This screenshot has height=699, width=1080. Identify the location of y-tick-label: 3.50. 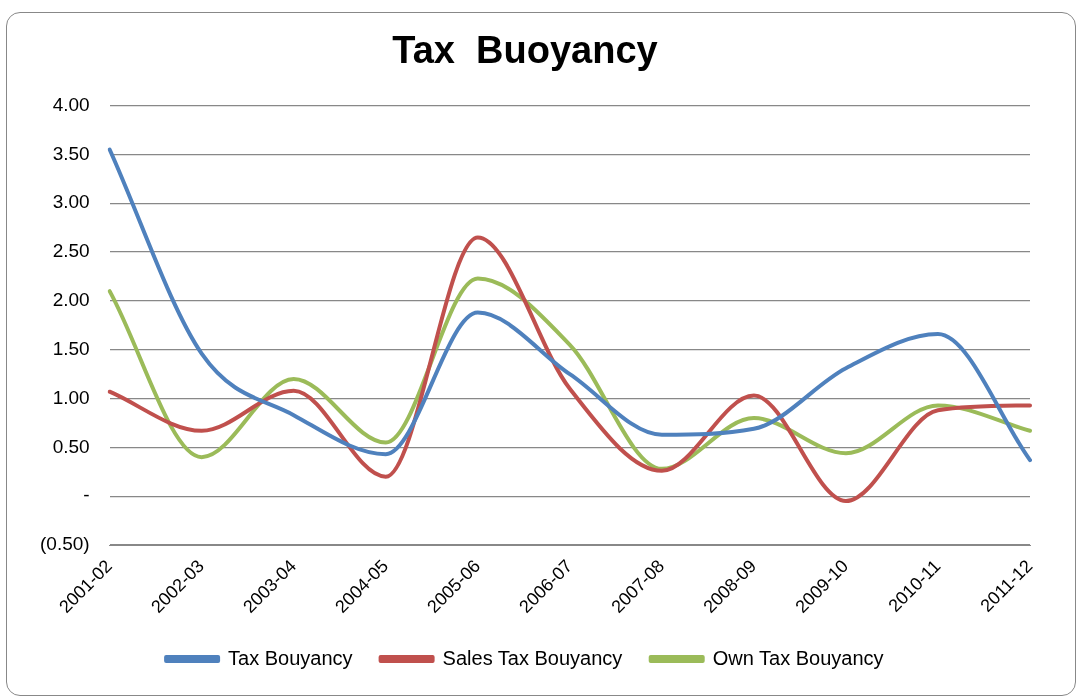
(71, 153).